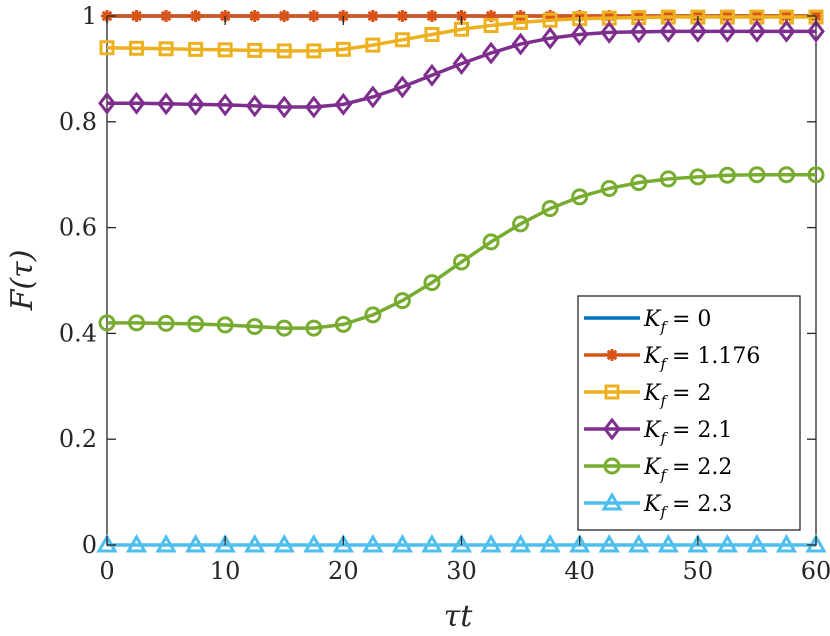 Image resolution: width=830 pixels, height=636 pixels. I want to click on legend: Kf = 0 Kf = 1.176 Kf = 2 Kf = 2.1 Kf = 2.2 Kf = 2.3, so click(689, 413).